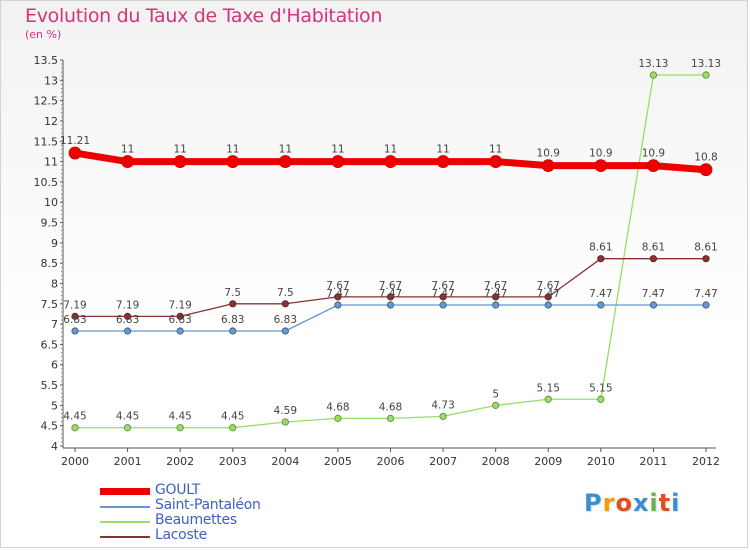 Image resolution: width=750 pixels, height=550 pixels. I want to click on y-tick-label: 4.5, so click(50, 426).